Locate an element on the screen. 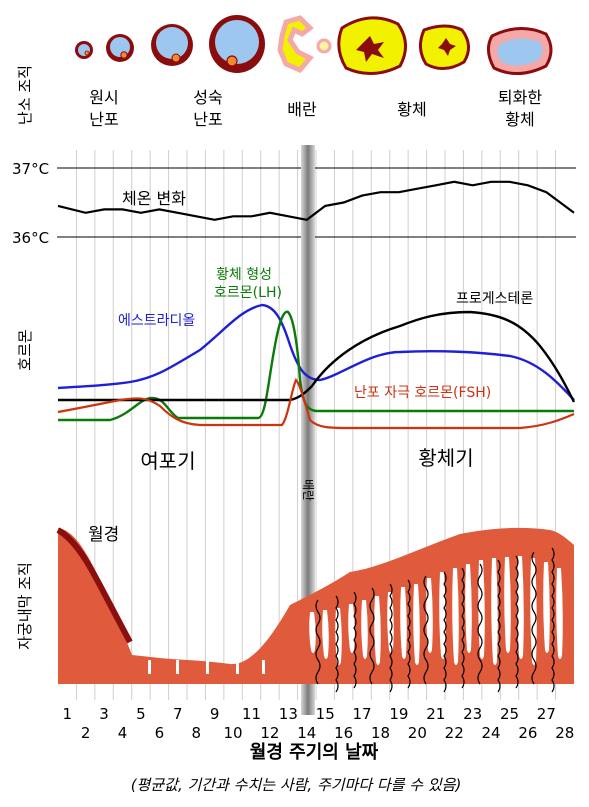 This screenshot has height=807, width=589. corpus-albicans is located at coordinates (520, 51).